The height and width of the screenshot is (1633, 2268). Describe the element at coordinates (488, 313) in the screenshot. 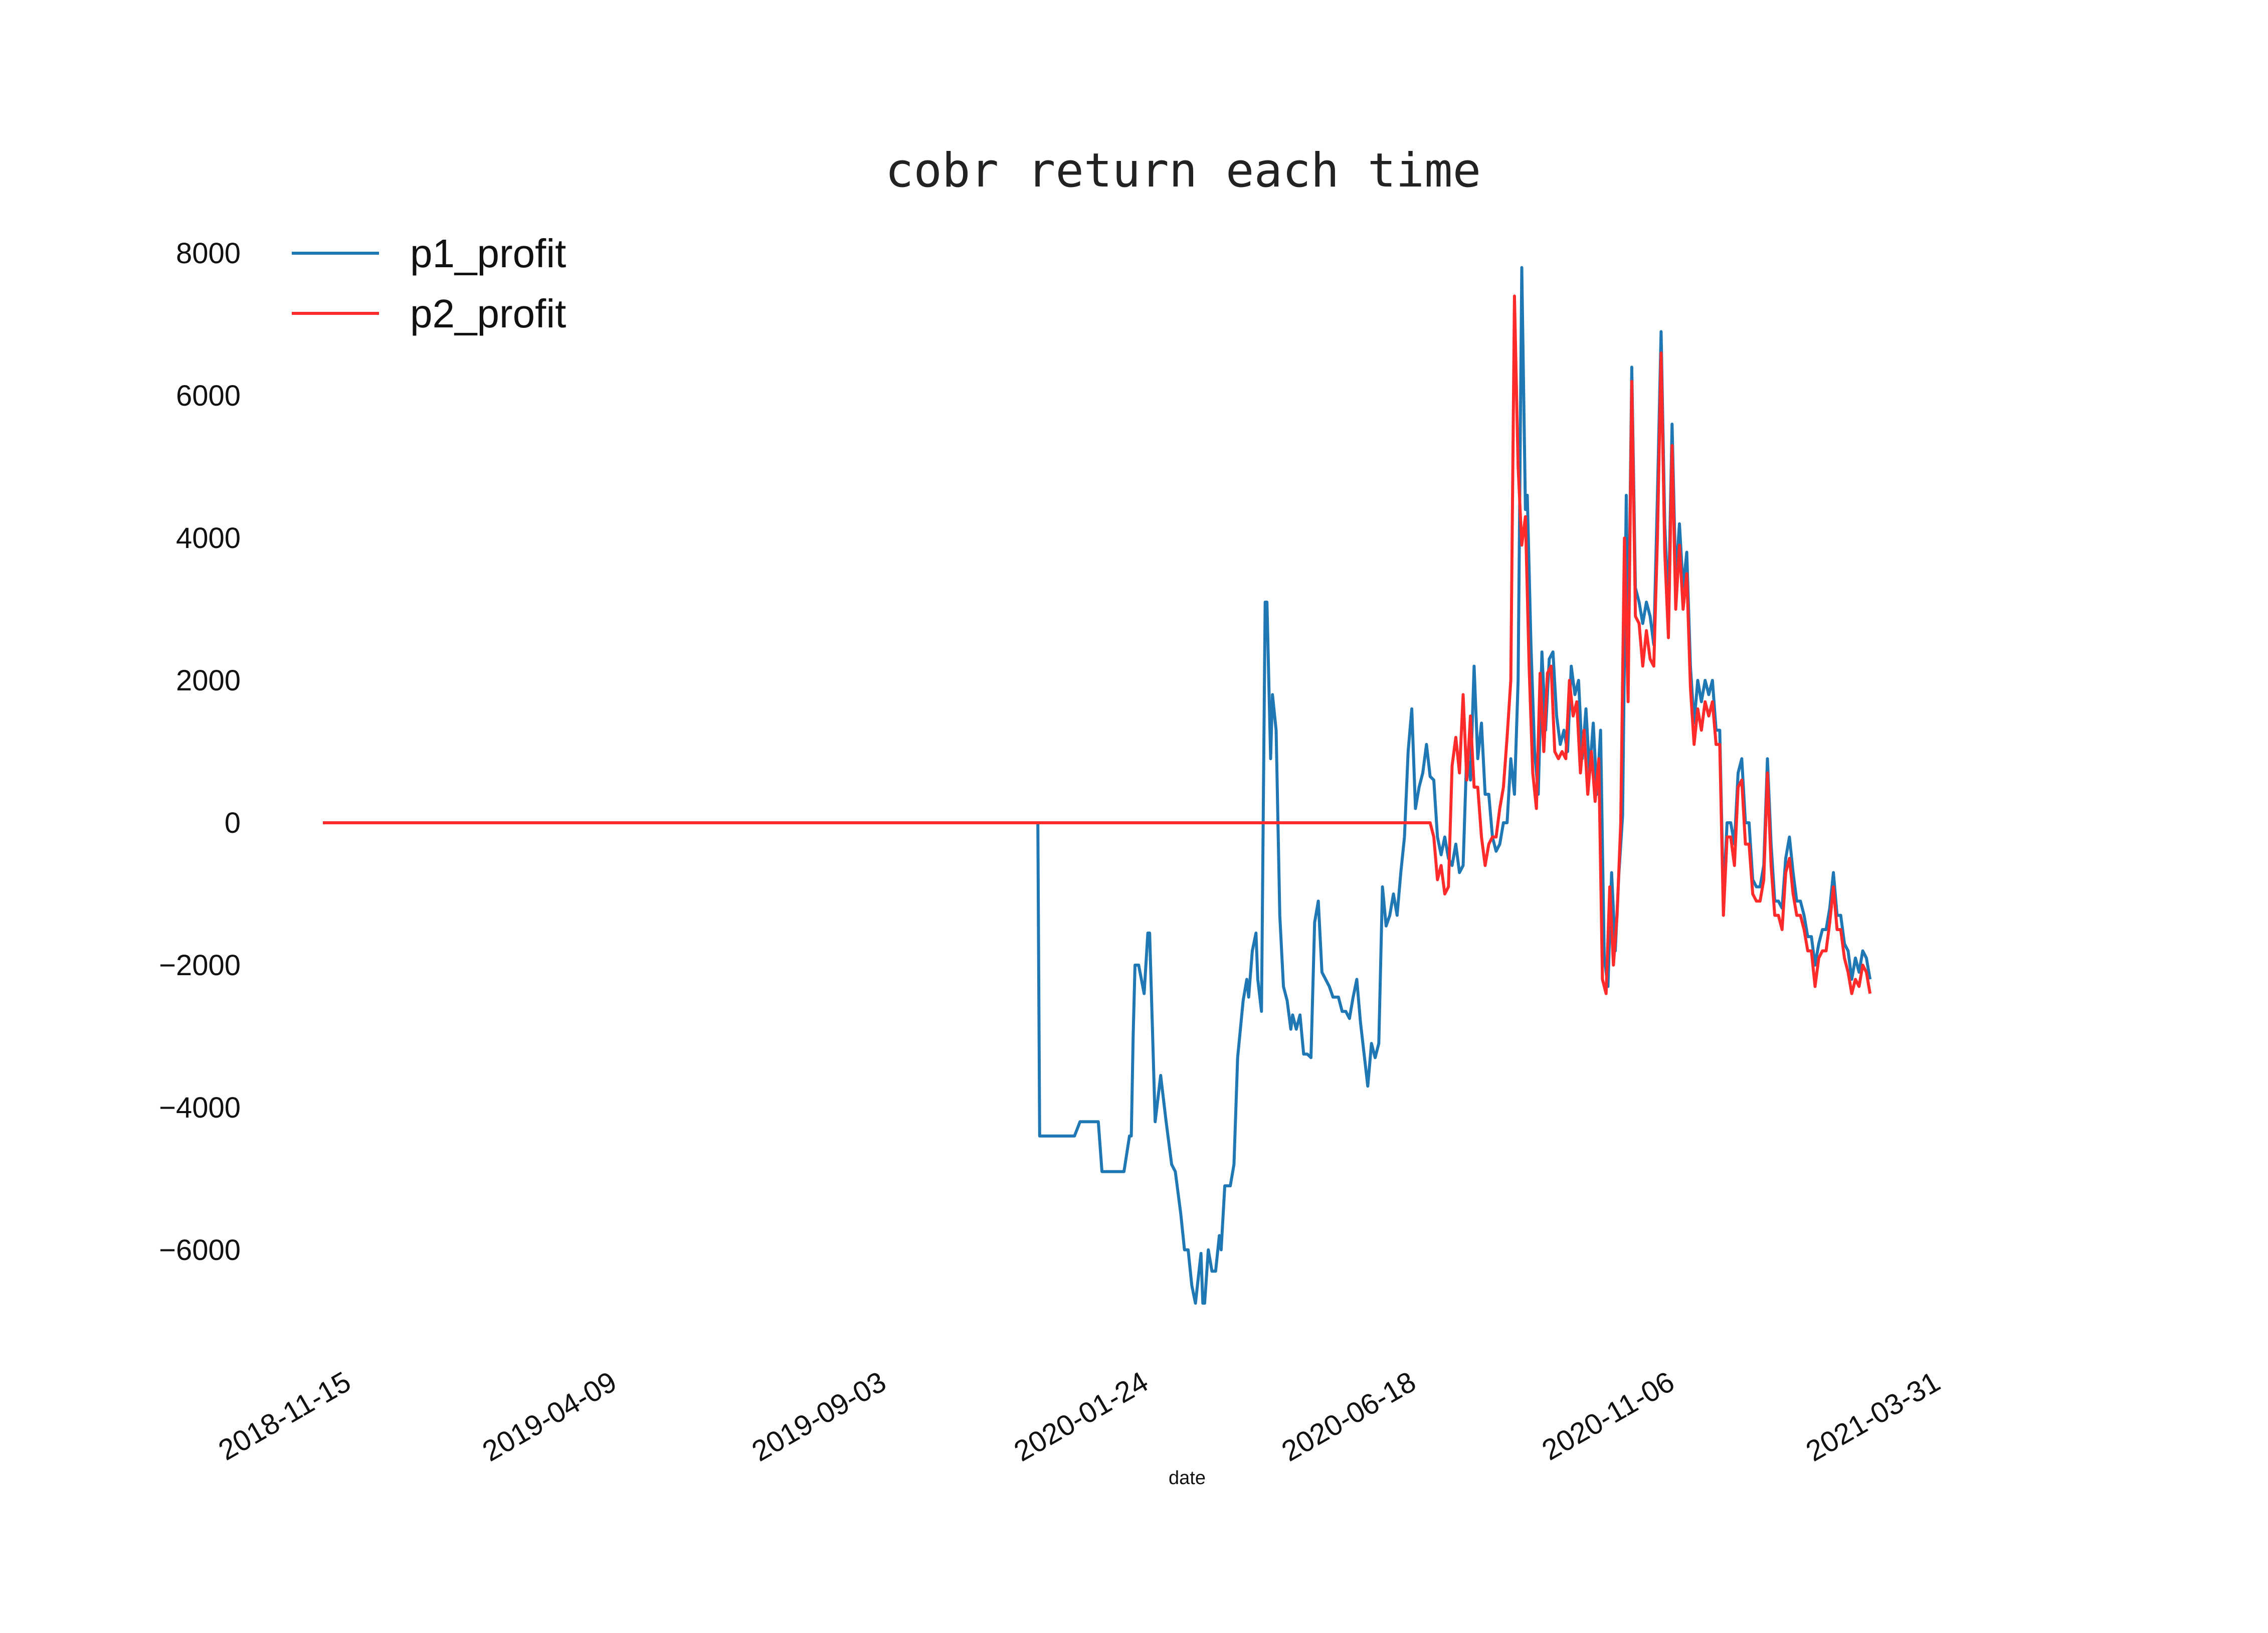

I see `legend-label: p2_profit` at that location.